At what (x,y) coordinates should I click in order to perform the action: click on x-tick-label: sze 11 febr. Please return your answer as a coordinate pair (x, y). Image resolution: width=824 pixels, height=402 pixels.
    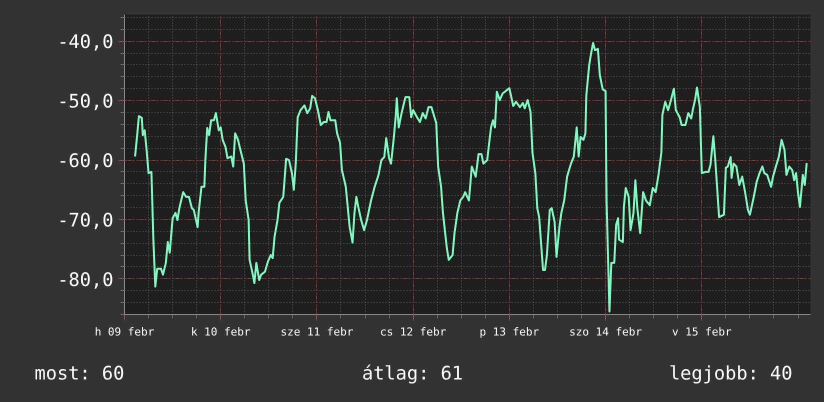
    Looking at the image, I should click on (317, 332).